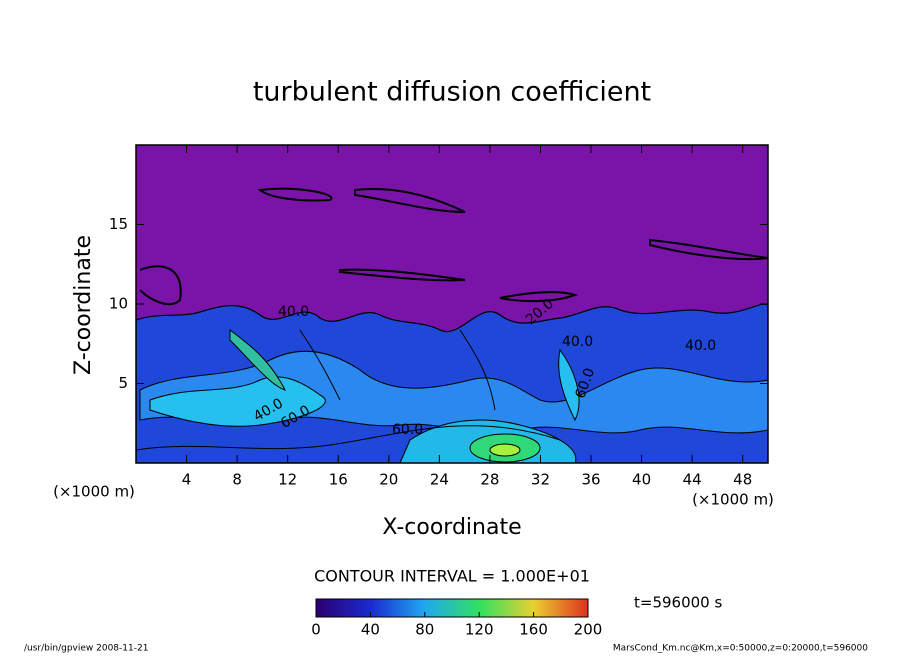 This screenshot has width=904, height=658. I want to click on colorbar-tick-label: 80, so click(424, 630).